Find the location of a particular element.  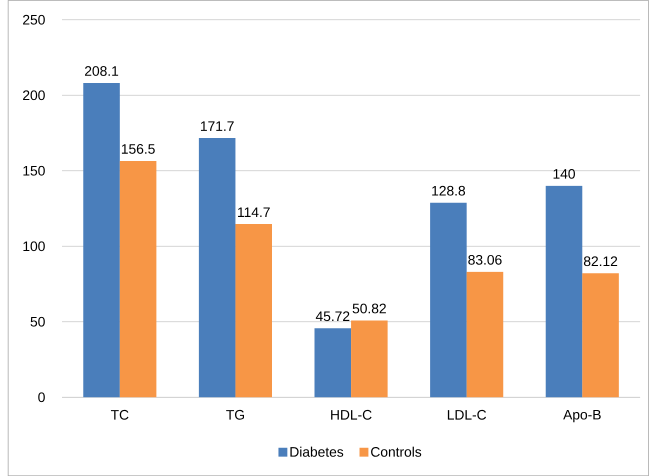

y-tick-label: 250 is located at coordinates (34, 19).